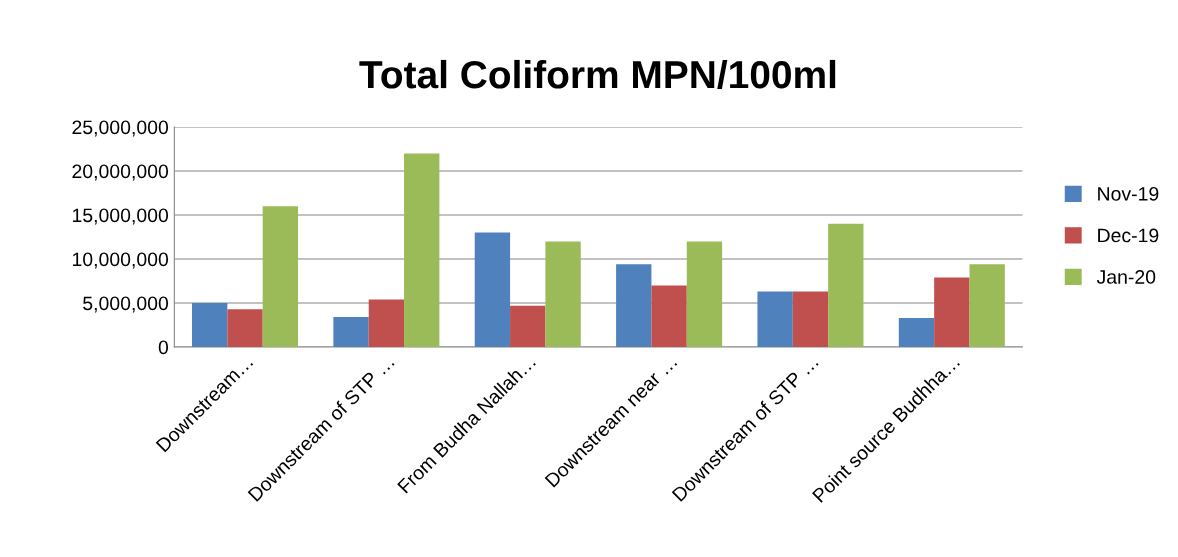  I want to click on y-tick-label: 20,000,000, so click(120, 172).